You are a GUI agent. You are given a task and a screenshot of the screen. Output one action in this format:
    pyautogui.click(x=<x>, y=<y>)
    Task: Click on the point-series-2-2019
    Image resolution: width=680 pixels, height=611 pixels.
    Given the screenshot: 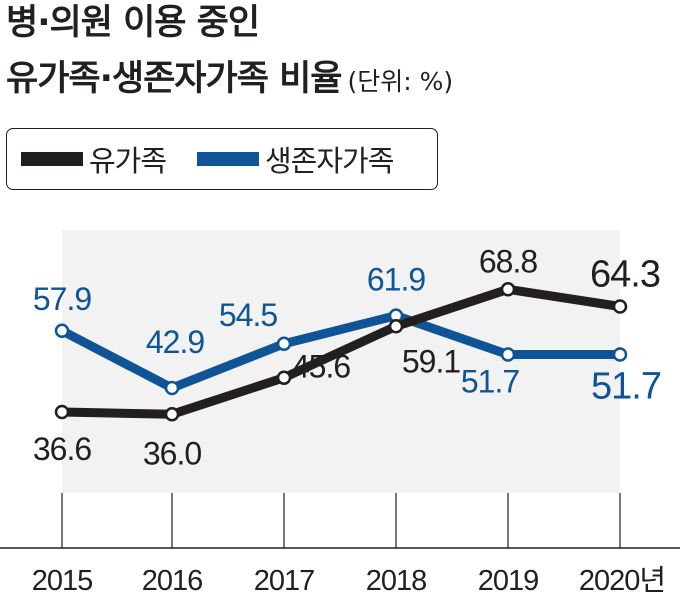 What is the action you would take?
    pyautogui.click(x=508, y=354)
    